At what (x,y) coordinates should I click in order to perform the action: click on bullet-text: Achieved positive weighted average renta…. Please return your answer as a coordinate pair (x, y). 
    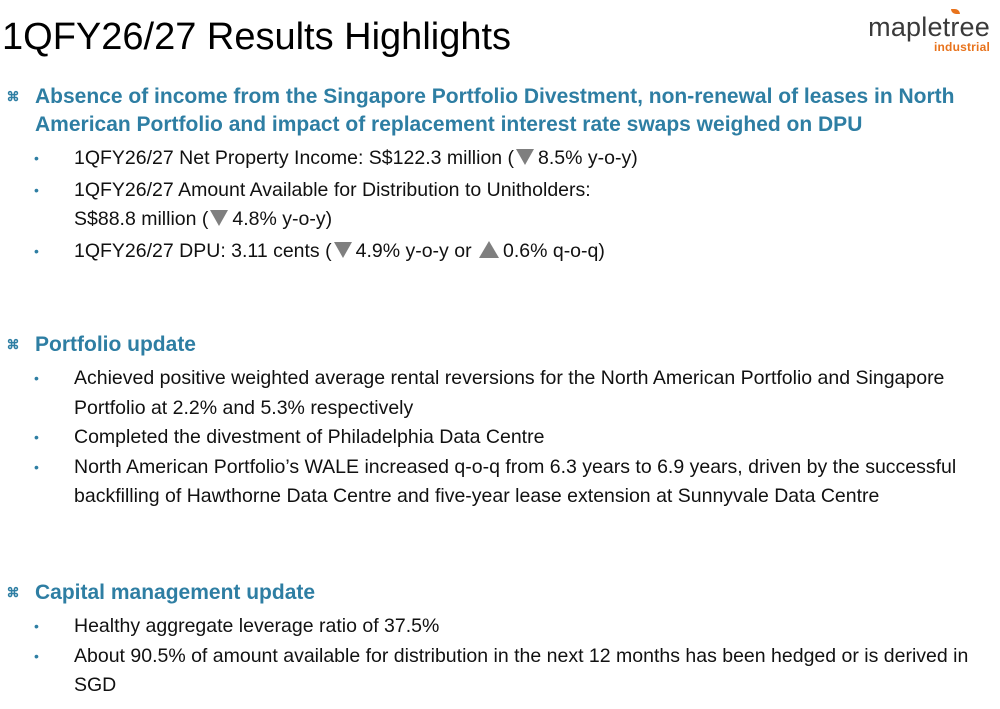
    Looking at the image, I should click on (509, 393).